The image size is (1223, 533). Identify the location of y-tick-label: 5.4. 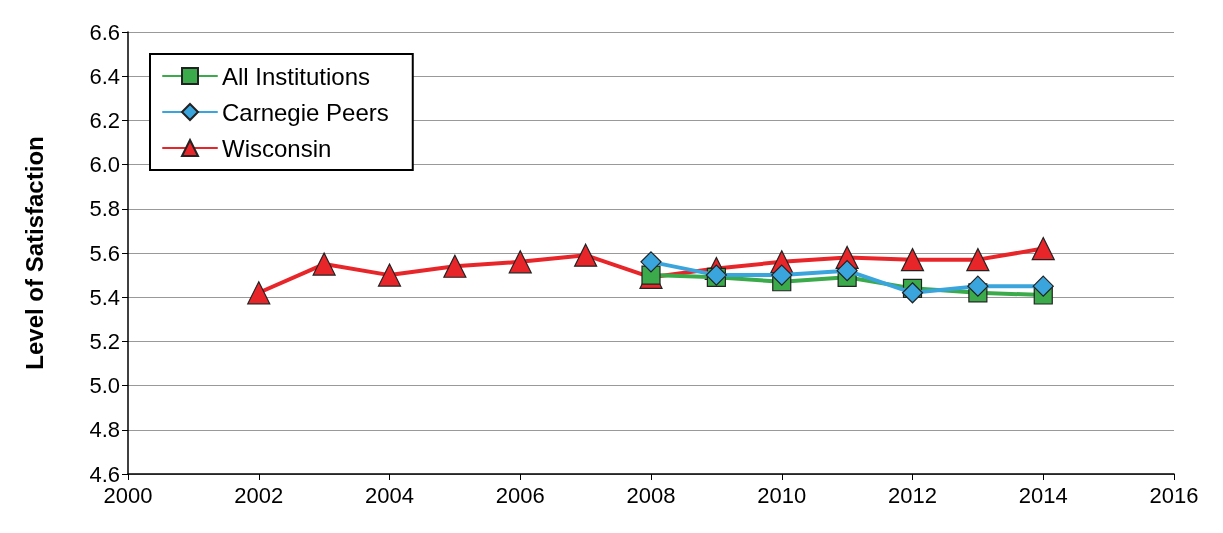
(104, 297).